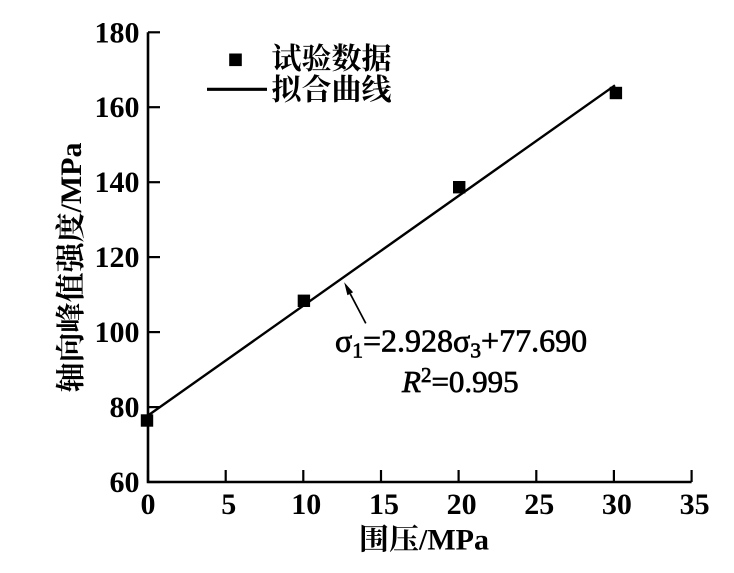  Describe the element at coordinates (117, 332) in the screenshot. I see `svg-text: 100` at that location.